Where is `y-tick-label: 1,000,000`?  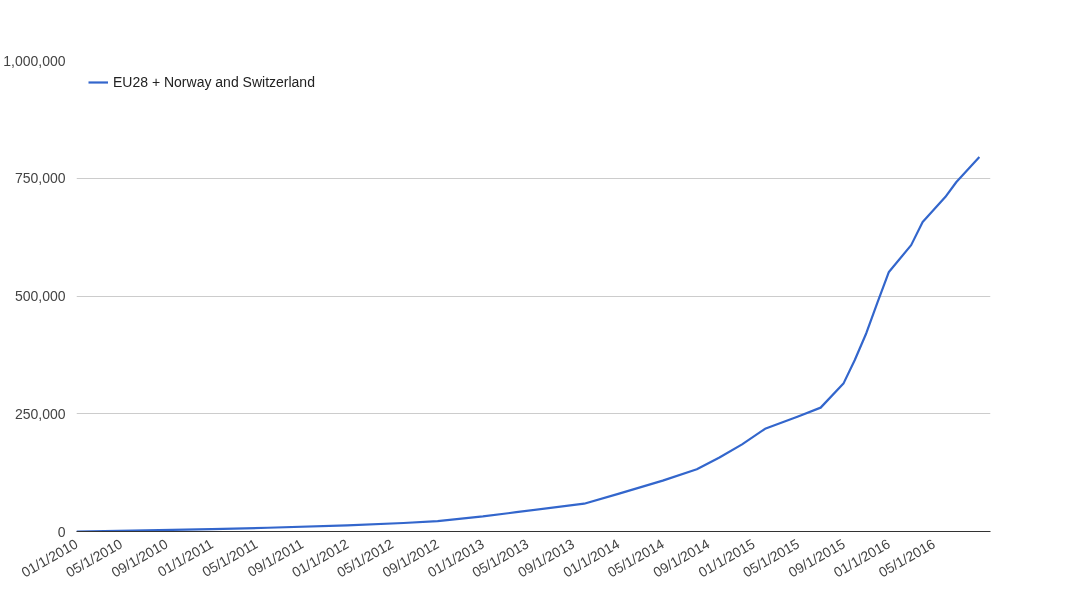 y-tick-label: 1,000,000 is located at coordinates (34, 60).